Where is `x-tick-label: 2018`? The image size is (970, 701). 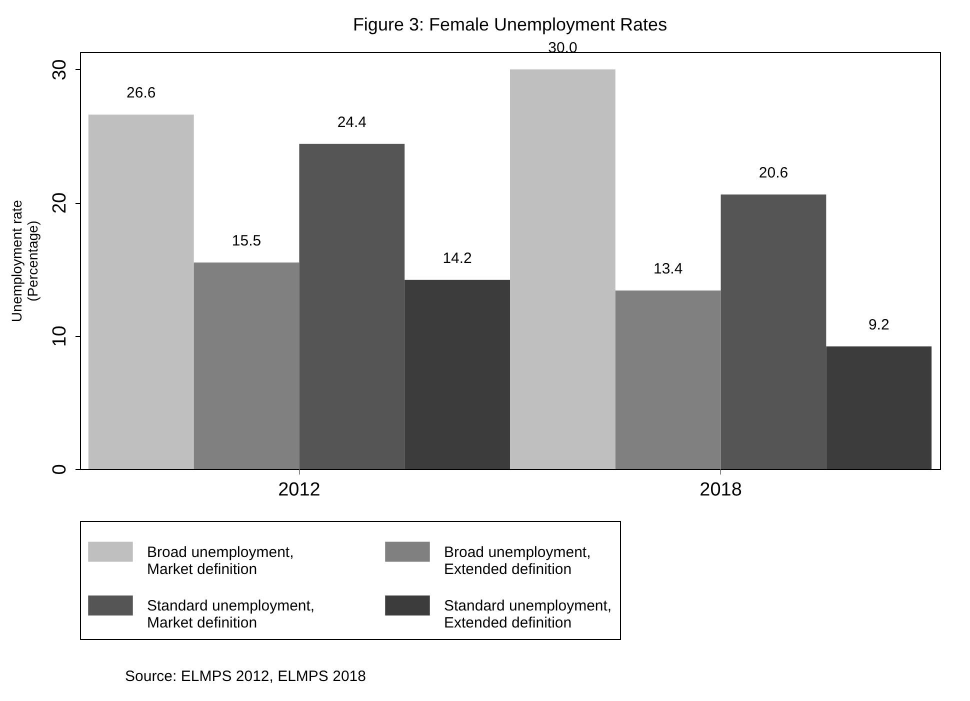 x-tick-label: 2018 is located at coordinates (721, 490).